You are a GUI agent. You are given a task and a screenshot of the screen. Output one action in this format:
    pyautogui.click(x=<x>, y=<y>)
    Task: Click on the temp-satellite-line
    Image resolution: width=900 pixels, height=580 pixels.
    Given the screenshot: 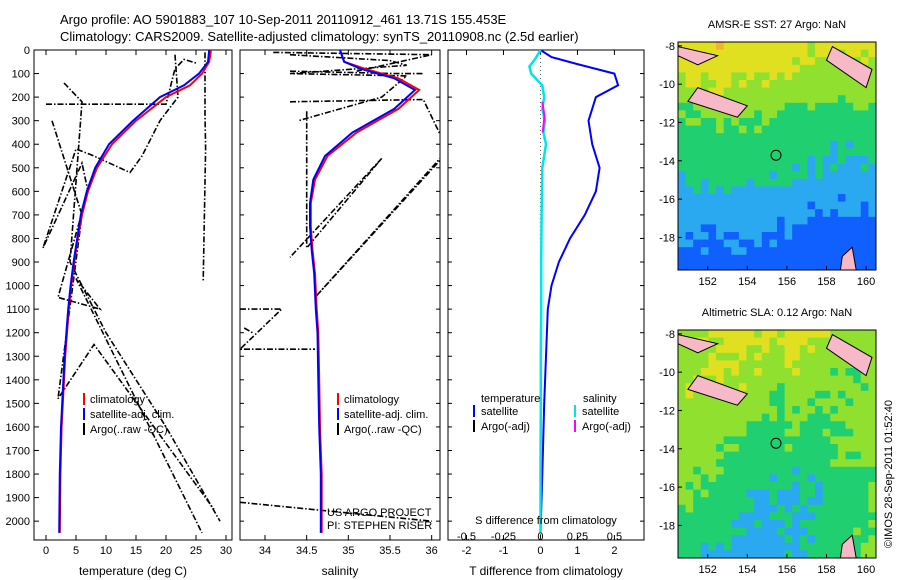 What is the action you would take?
    pyautogui.click(x=134, y=291)
    